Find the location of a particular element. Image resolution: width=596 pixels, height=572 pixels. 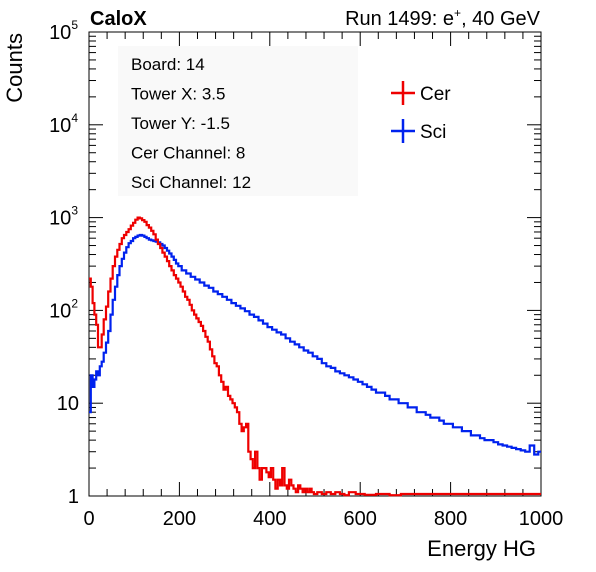

header-right-sup: + is located at coordinates (457, 13).